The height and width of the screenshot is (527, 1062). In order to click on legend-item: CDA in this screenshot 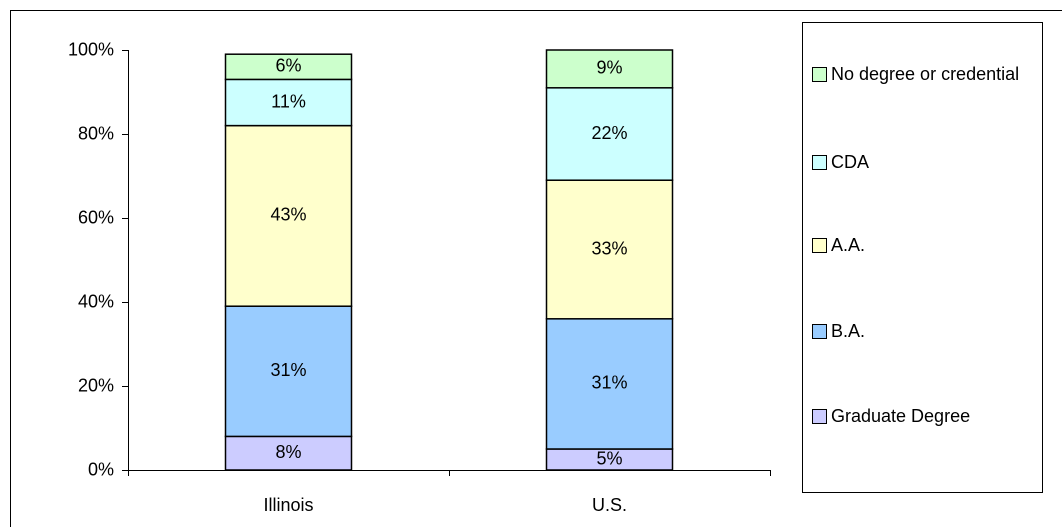, I will do `click(916, 162)`.